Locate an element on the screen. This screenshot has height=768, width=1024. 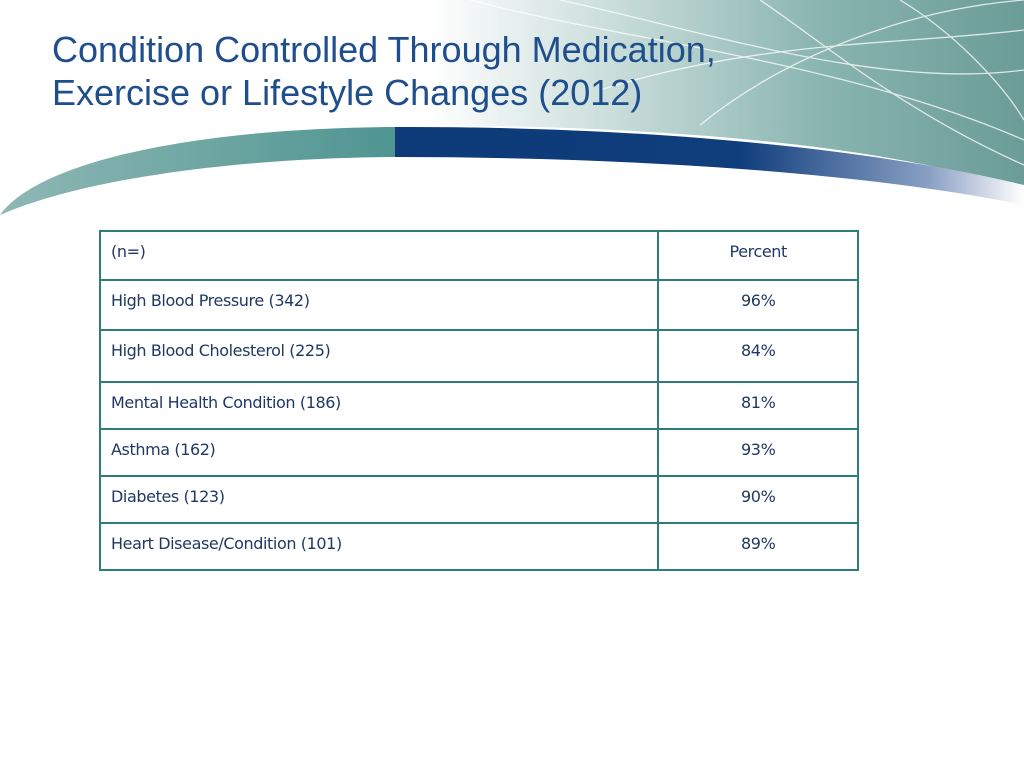
slide-title-line-2: Exercise or Lifestyle Changes (2012) is located at coordinates (347, 92).